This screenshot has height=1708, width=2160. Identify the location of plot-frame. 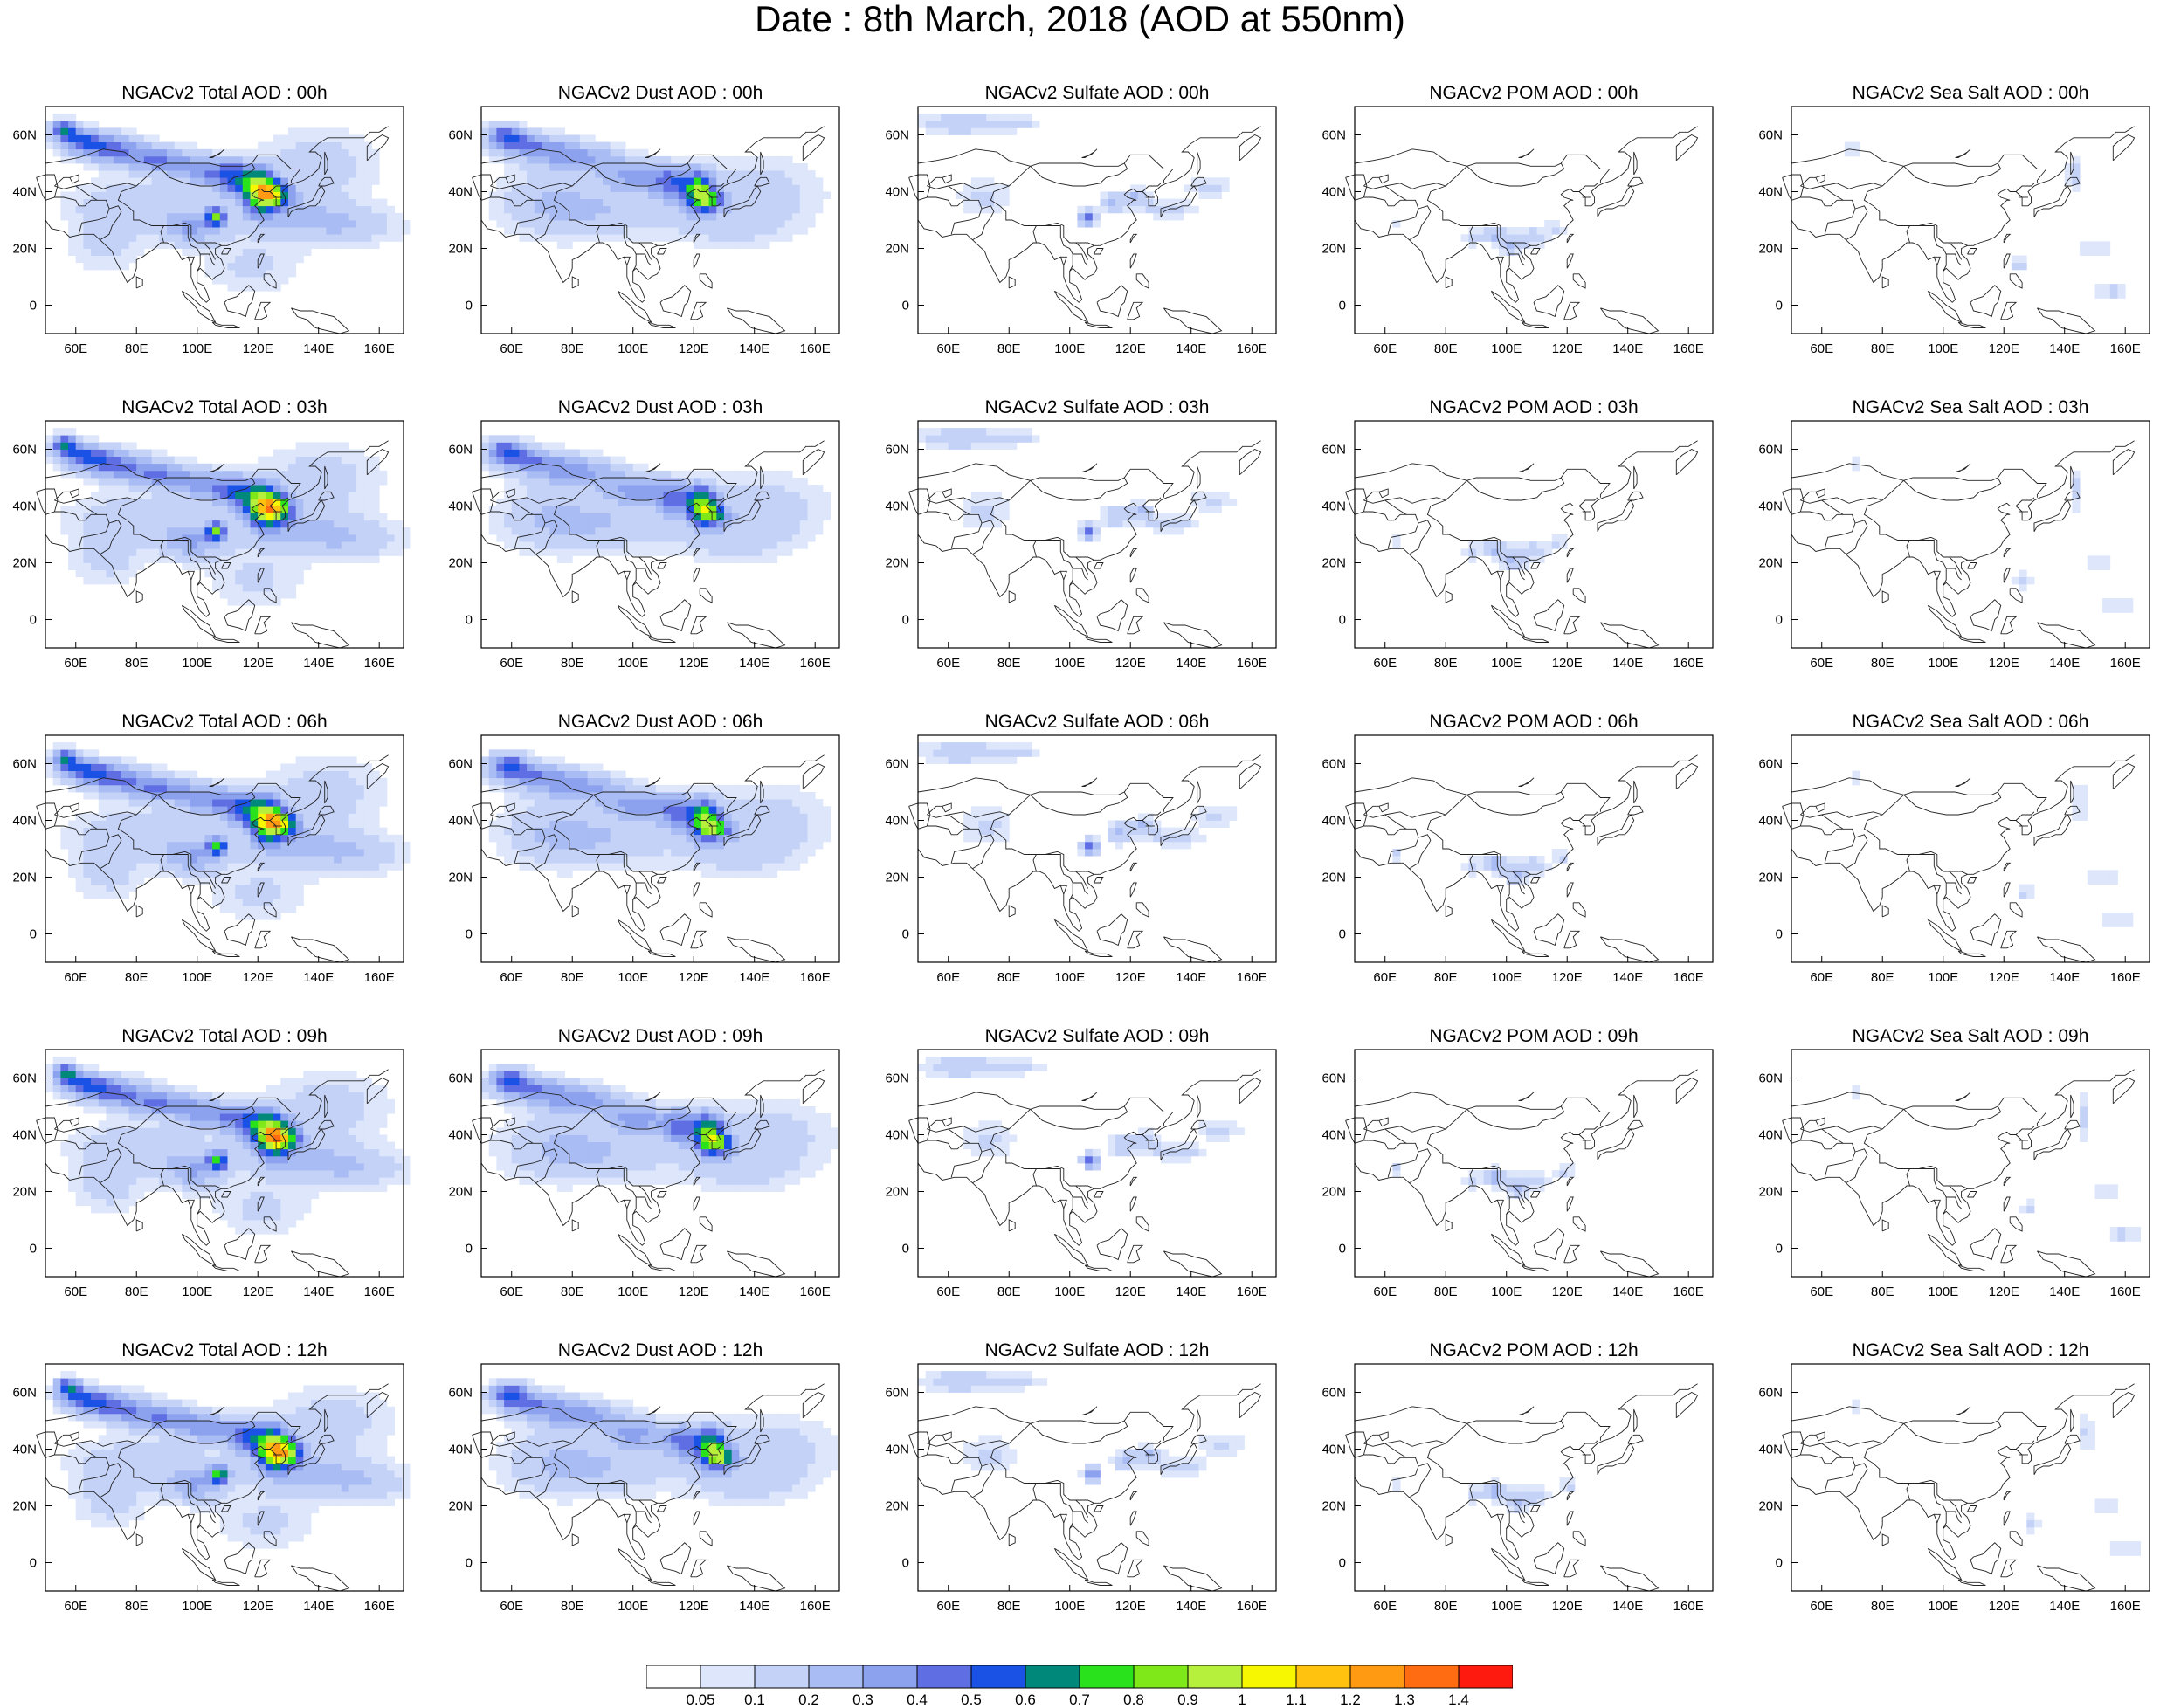
(1097, 848).